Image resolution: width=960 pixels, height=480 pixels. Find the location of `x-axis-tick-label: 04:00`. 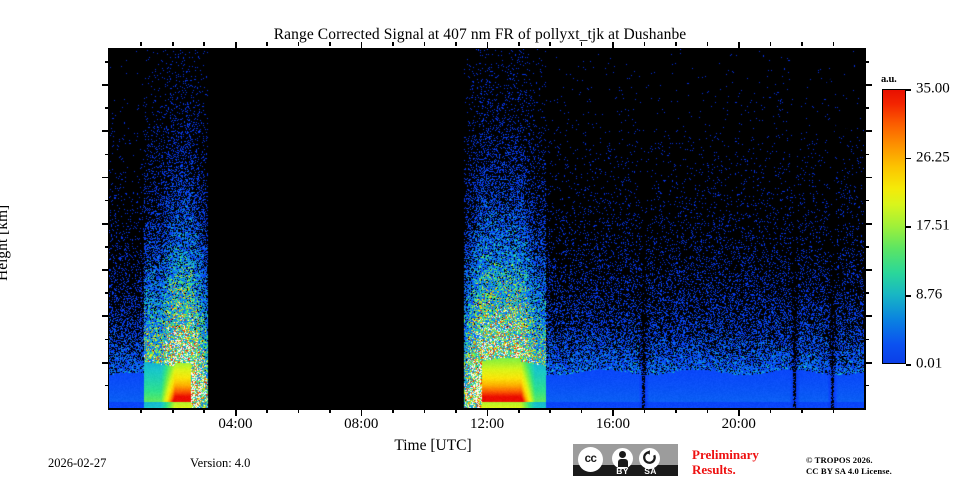

x-axis-tick-label: 04:00 is located at coordinates (235, 424).